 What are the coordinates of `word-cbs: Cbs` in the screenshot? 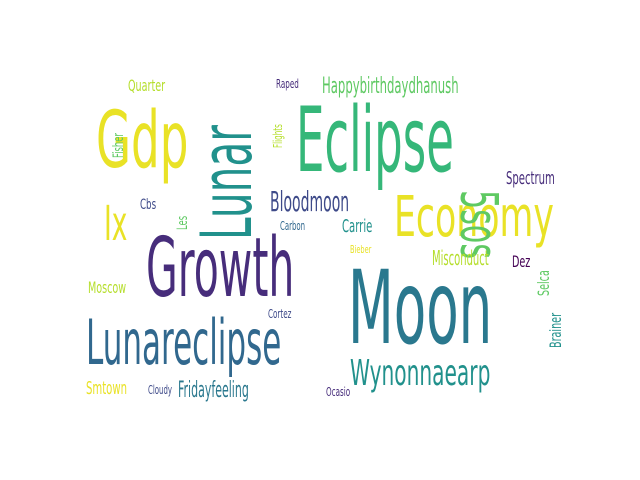 It's located at (148, 205).